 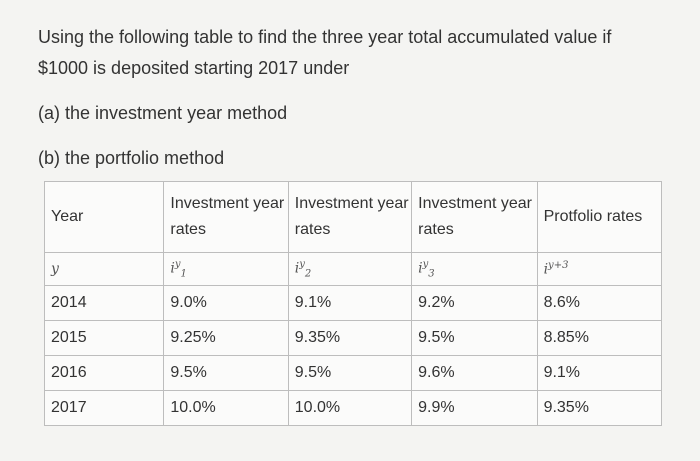 What do you see at coordinates (226, 269) in the screenshot?
I see `symbol-i1: iy1` at bounding box center [226, 269].